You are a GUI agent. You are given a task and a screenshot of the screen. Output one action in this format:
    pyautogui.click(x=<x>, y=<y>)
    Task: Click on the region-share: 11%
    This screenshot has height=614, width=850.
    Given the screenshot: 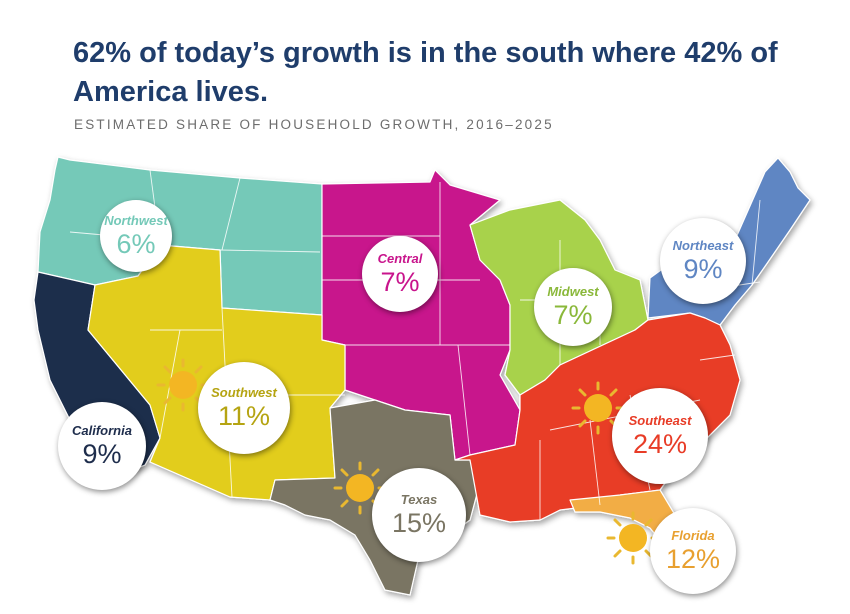 What is the action you would take?
    pyautogui.click(x=244, y=416)
    